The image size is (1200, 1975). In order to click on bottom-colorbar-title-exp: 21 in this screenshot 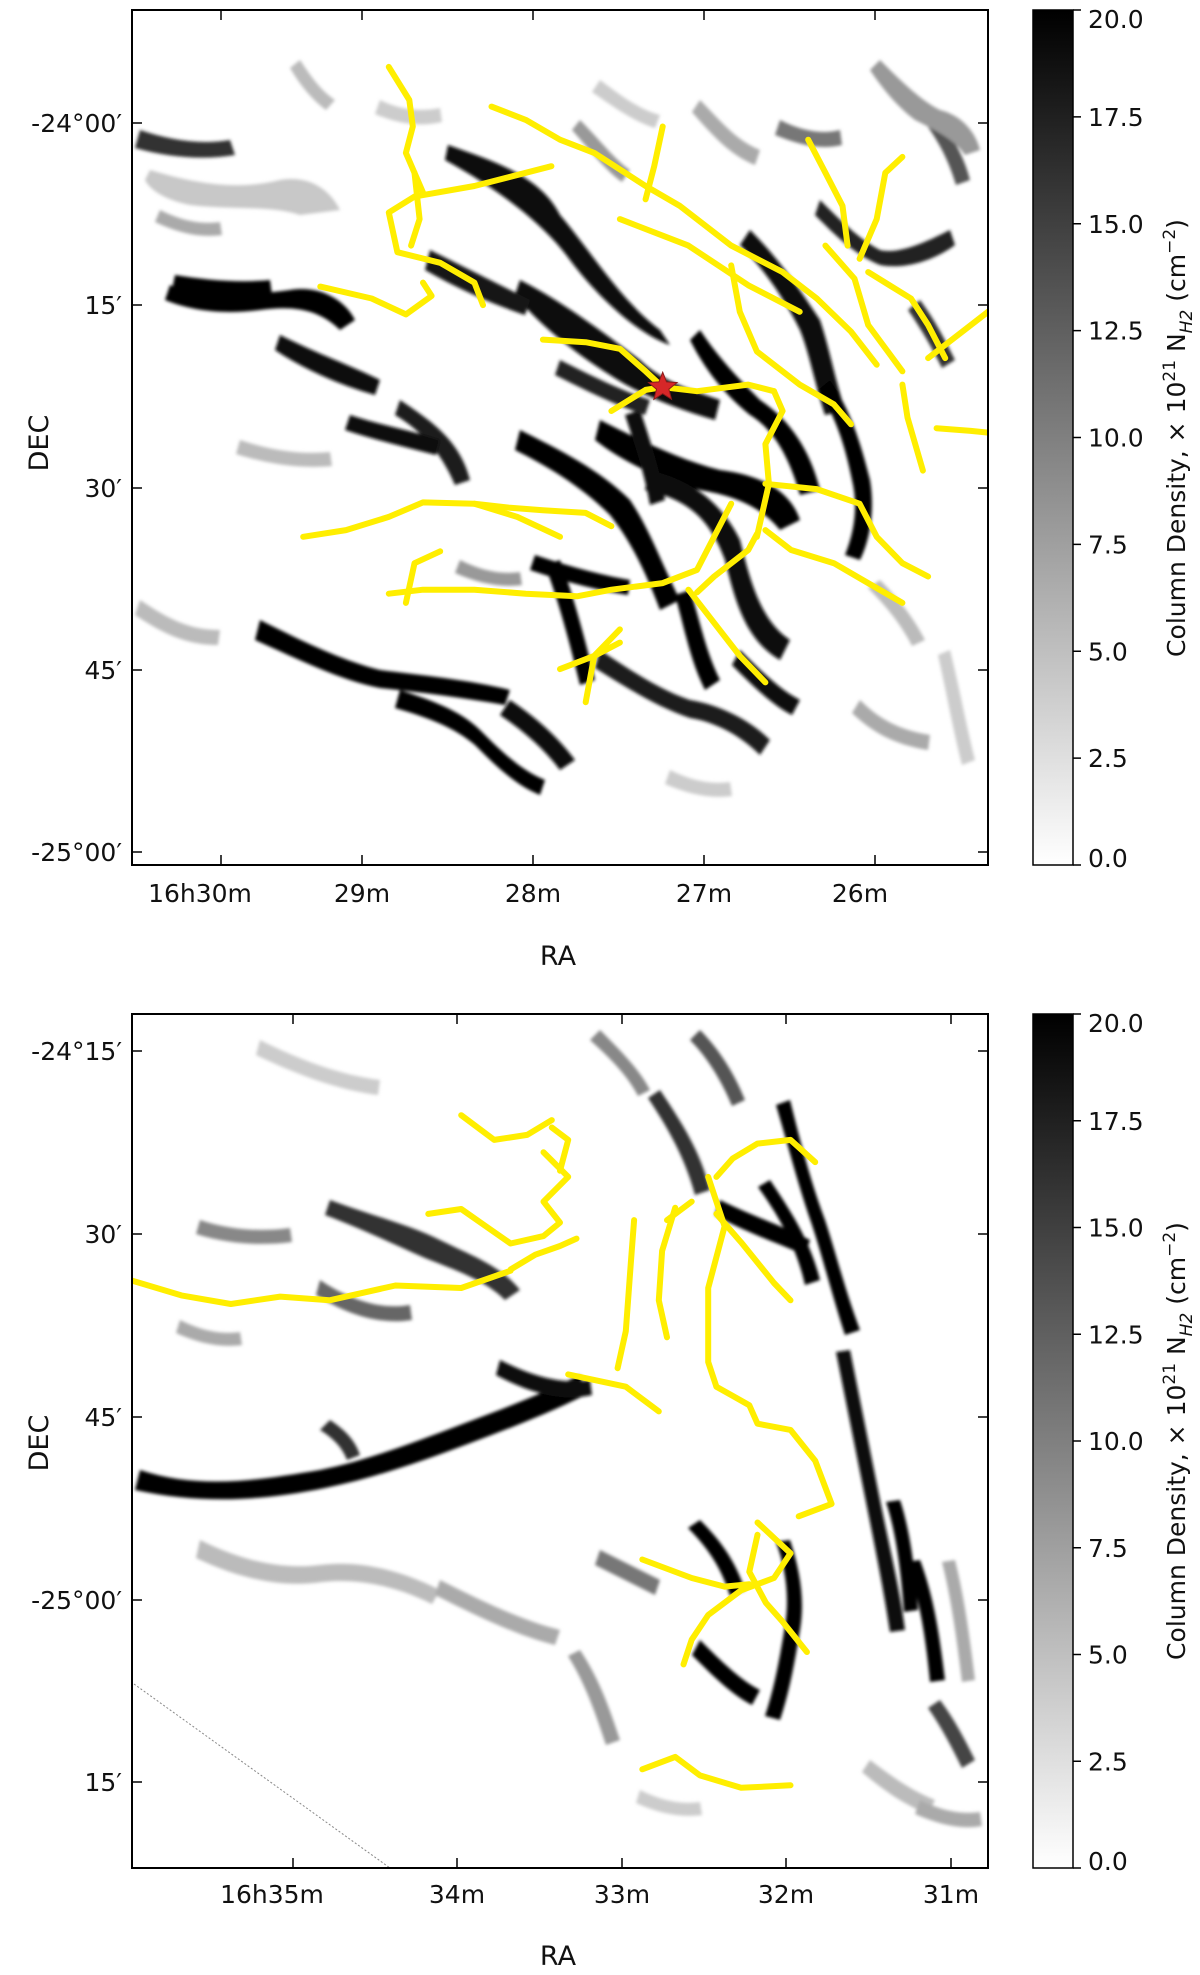, I will do `click(1170, 1374)`.